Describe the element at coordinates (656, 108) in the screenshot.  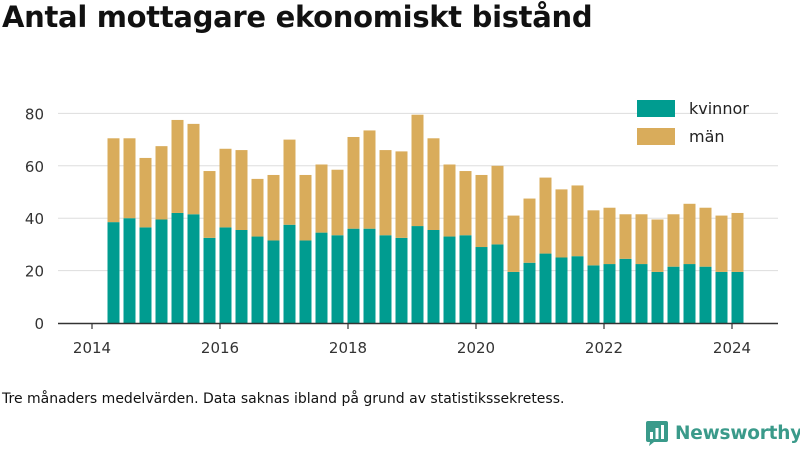
I see `legend-swatch-kvinnor` at that location.